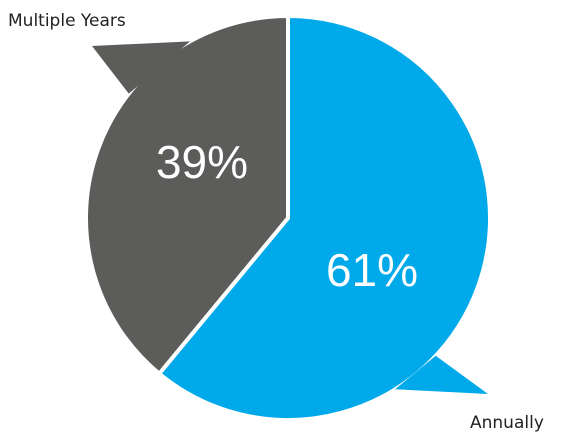 The image size is (574, 442). Describe the element at coordinates (141, 67) in the screenshot. I see `pie-slice-tail-multiple-years` at that location.